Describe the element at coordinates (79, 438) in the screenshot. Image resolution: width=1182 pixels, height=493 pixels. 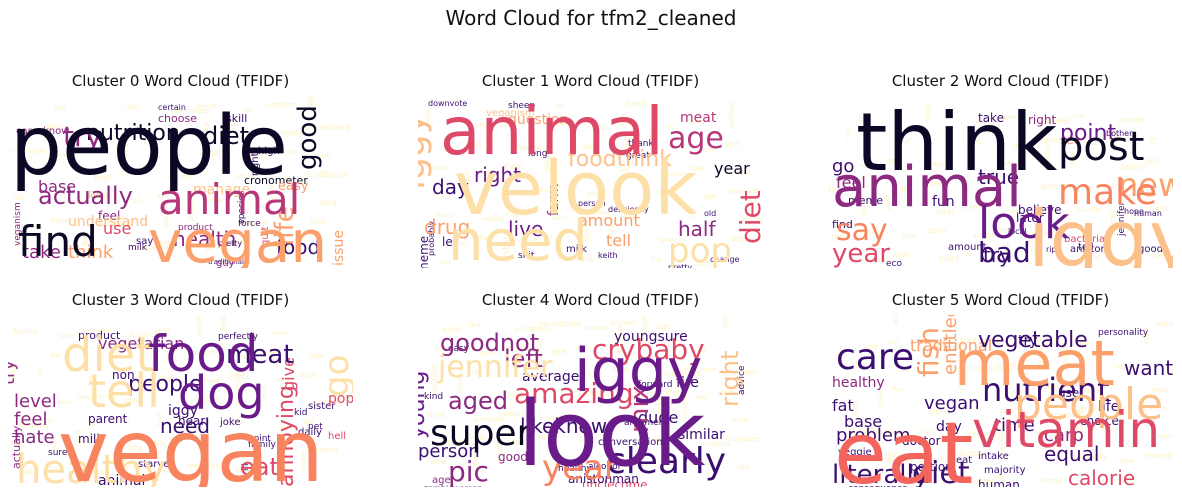
I see `filler-word: food` at that location.